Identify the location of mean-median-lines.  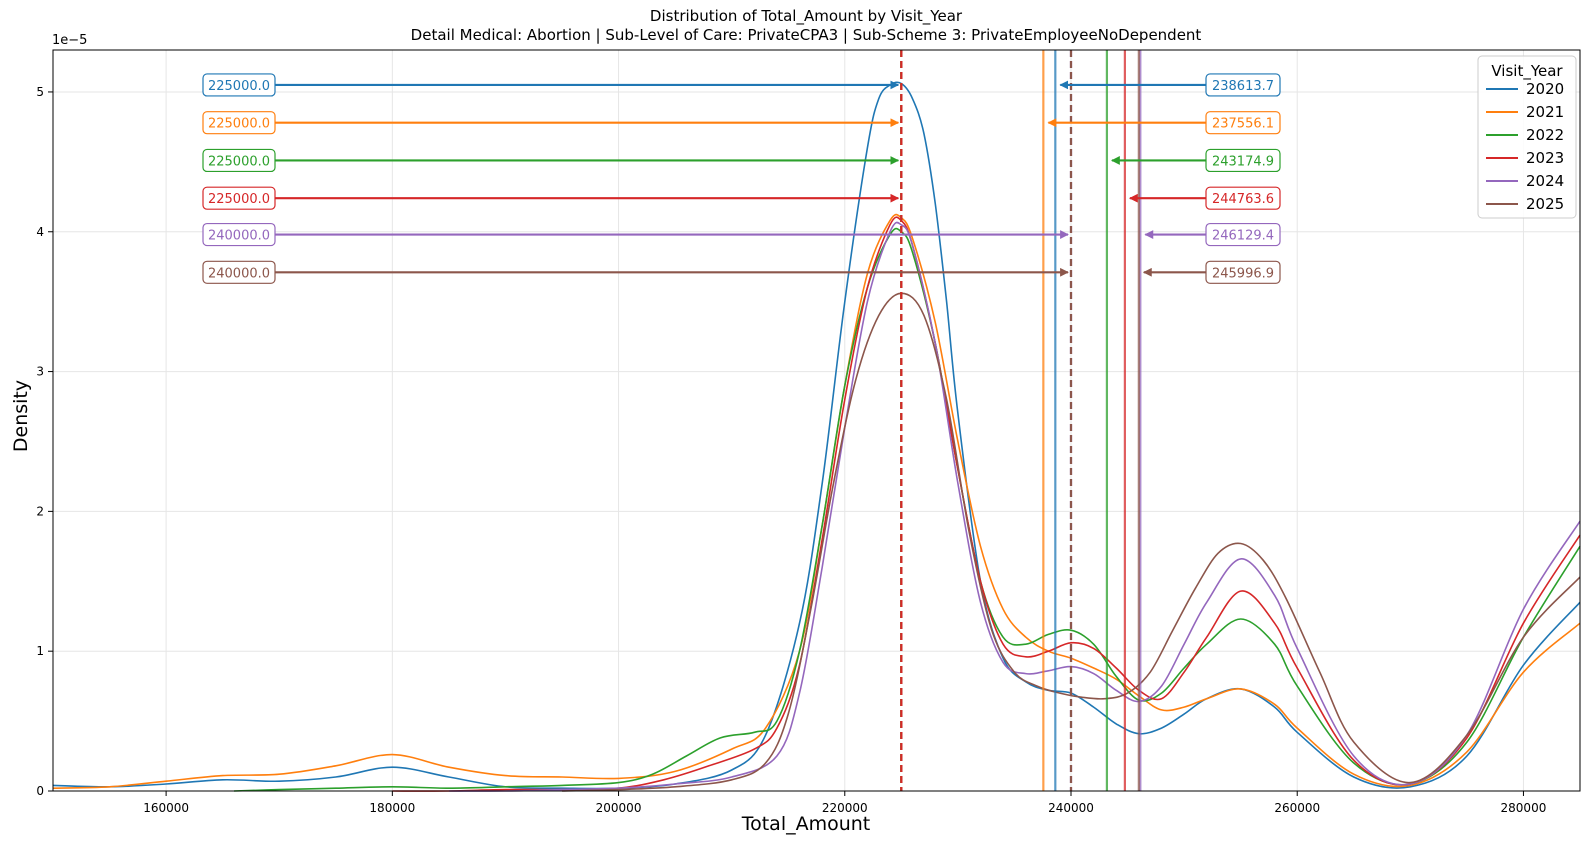
(1021, 420).